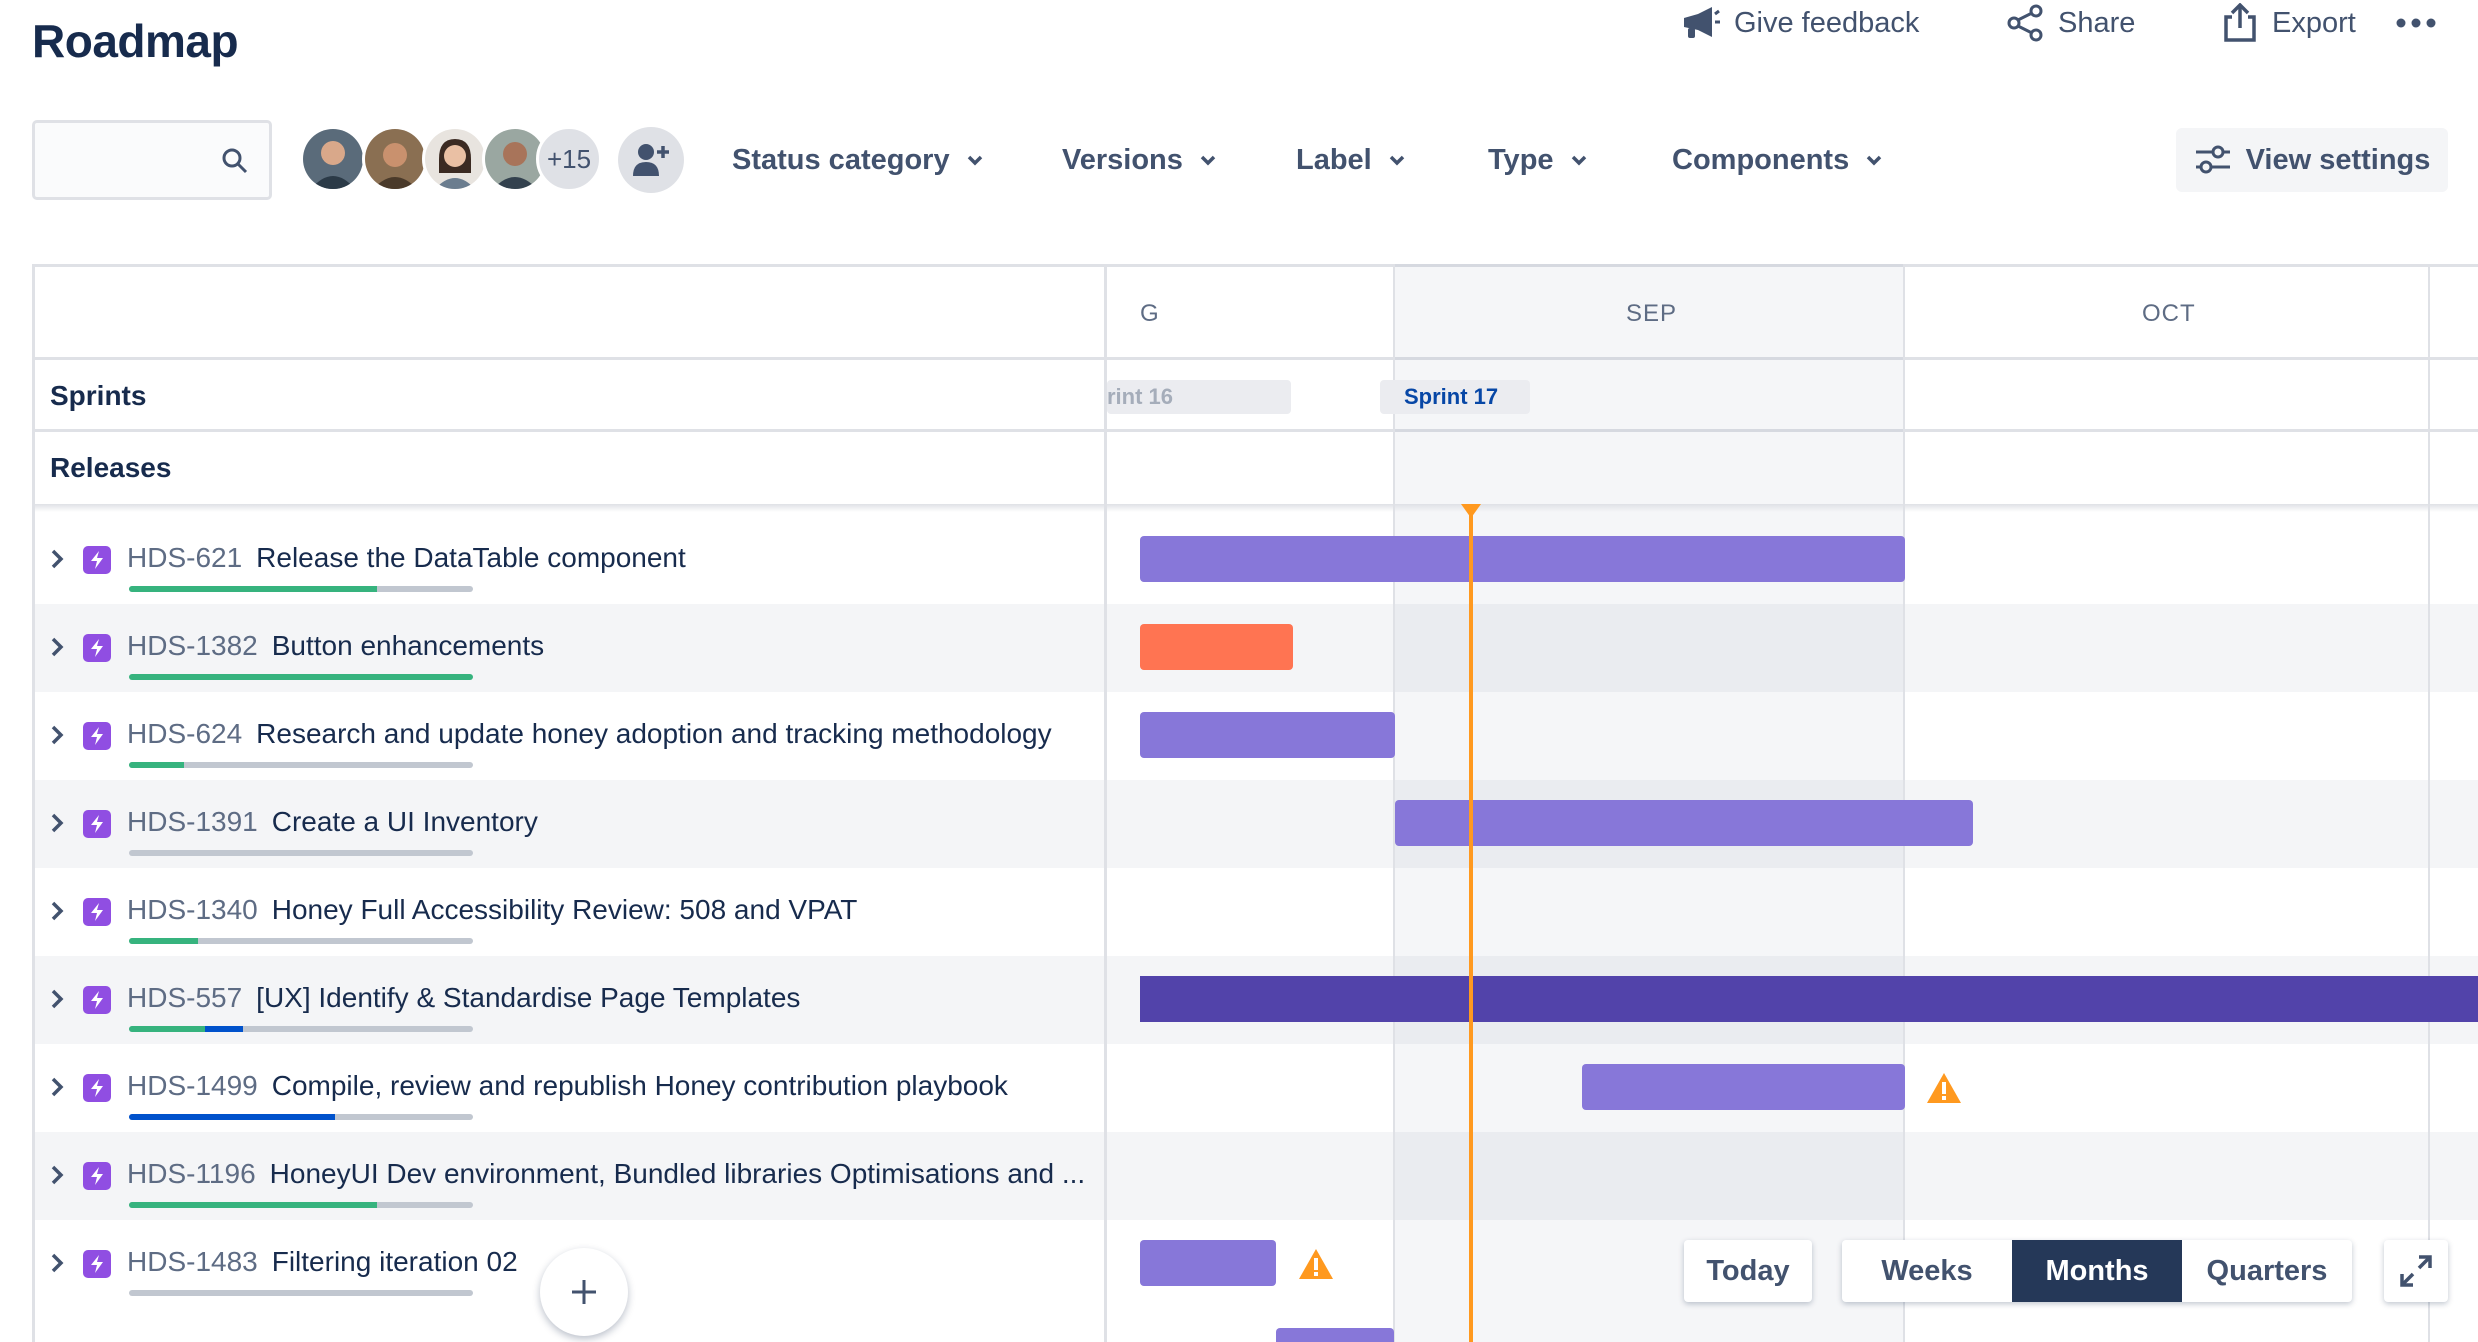  Describe the element at coordinates (2169, 313) in the screenshot. I see `month-label: OCT` at that location.